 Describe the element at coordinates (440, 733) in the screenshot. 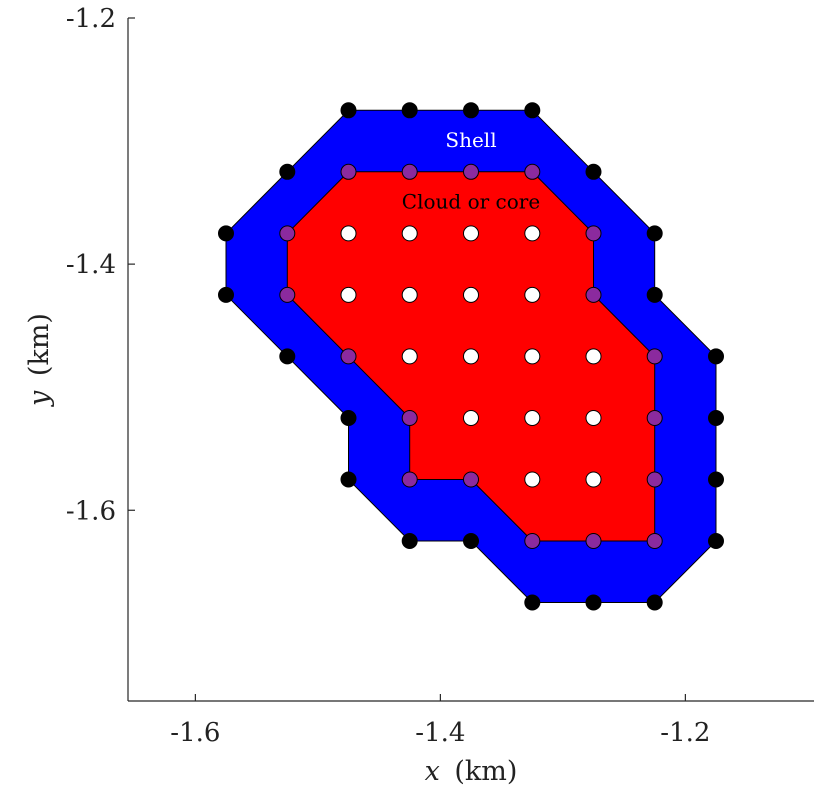

I see `x-tick-label: -1.4` at that location.